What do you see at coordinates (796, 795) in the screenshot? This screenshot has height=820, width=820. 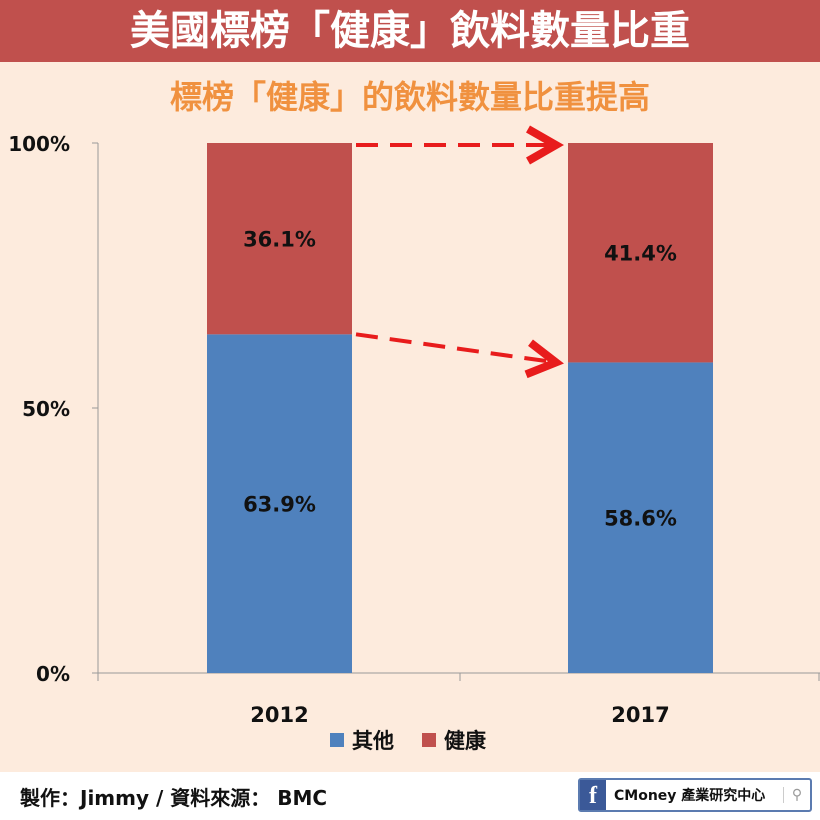 I see `search-icon: ⚲` at bounding box center [796, 795].